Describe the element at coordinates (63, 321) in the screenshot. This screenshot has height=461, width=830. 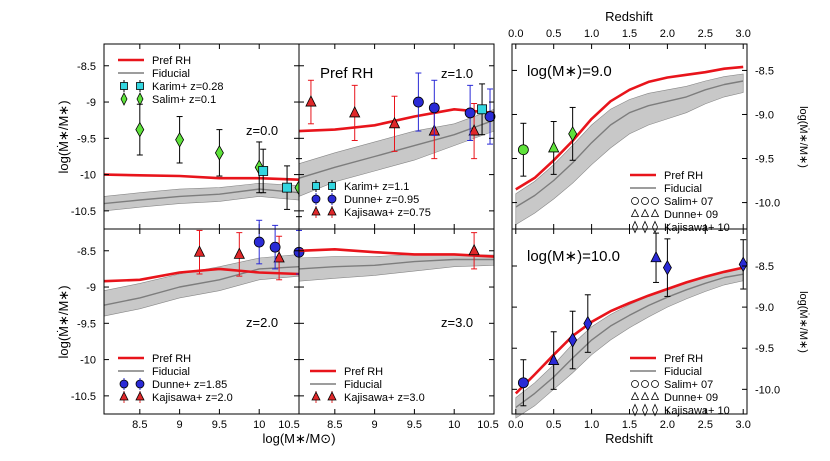
I see `left-y-axis-label-bottom: log(Ṁ∗/M∗)` at that location.